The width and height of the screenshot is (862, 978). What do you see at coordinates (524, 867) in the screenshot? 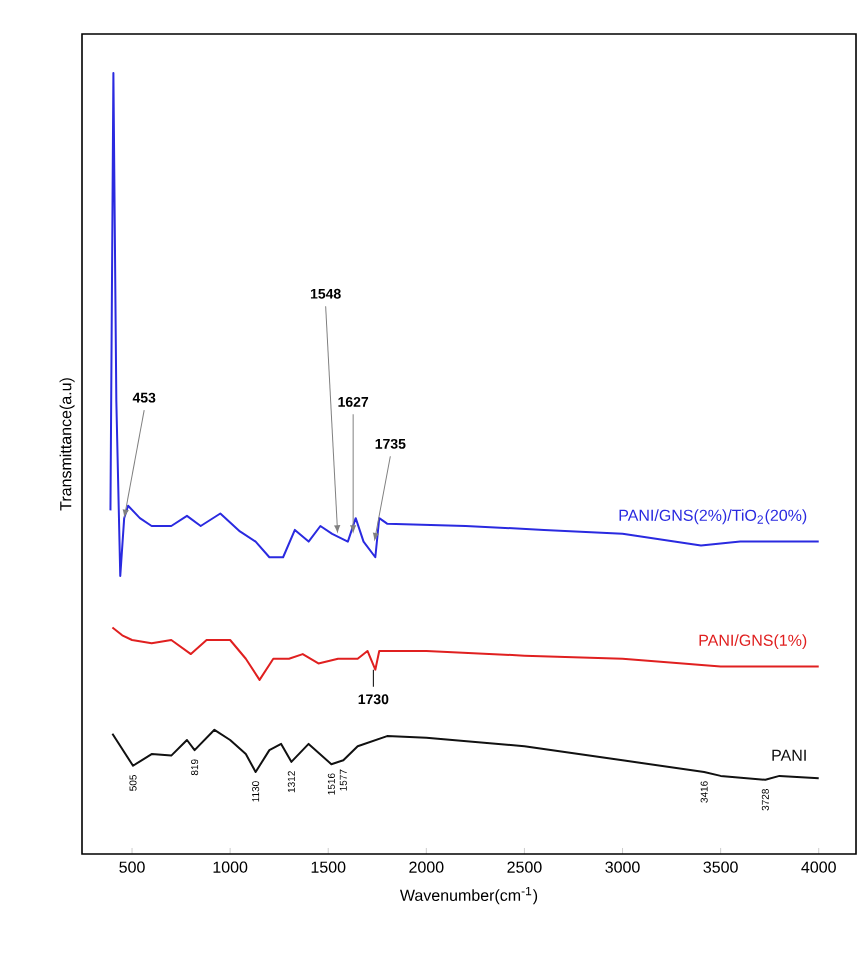
I see `x-tick-label: 2500` at bounding box center [524, 867].